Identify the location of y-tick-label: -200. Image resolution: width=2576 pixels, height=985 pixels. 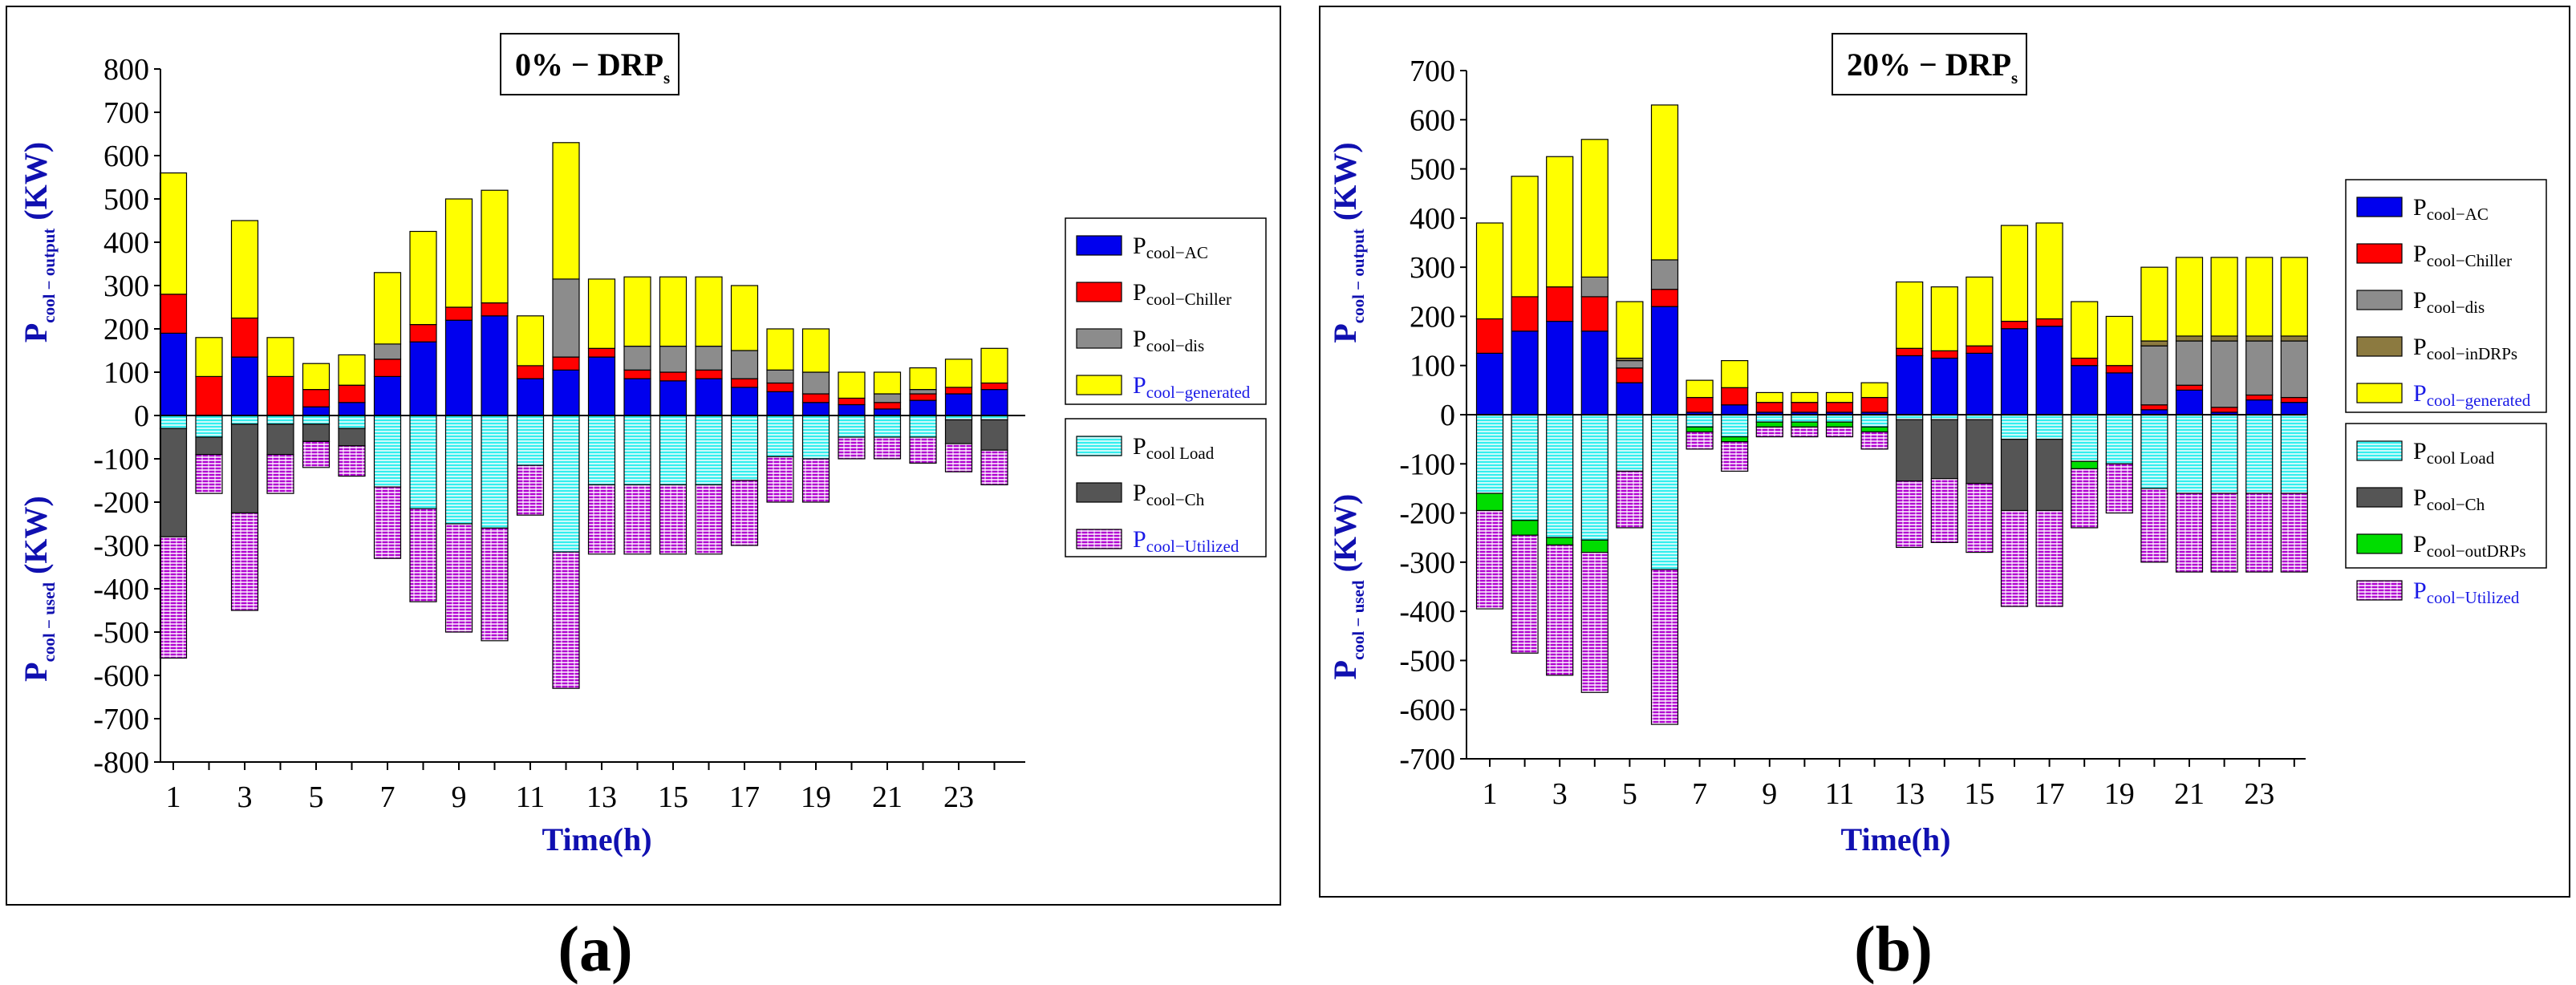
(121, 503).